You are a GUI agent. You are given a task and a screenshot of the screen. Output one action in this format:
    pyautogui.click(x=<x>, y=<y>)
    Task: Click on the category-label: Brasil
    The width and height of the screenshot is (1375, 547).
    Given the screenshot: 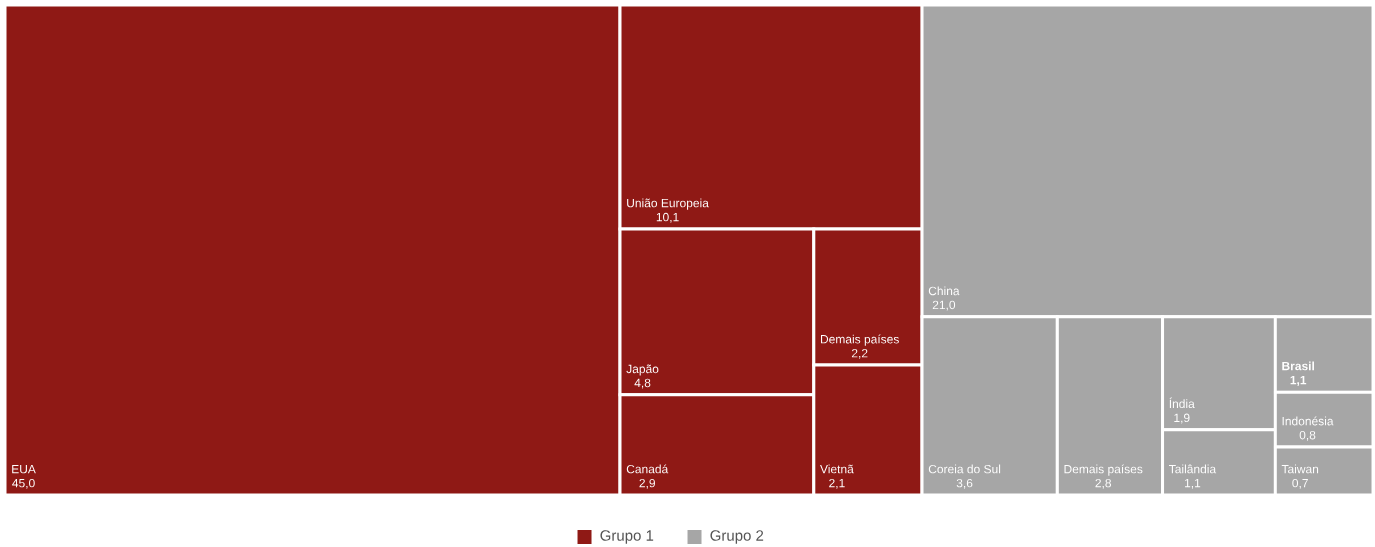 What is the action you would take?
    pyautogui.click(x=1298, y=366)
    